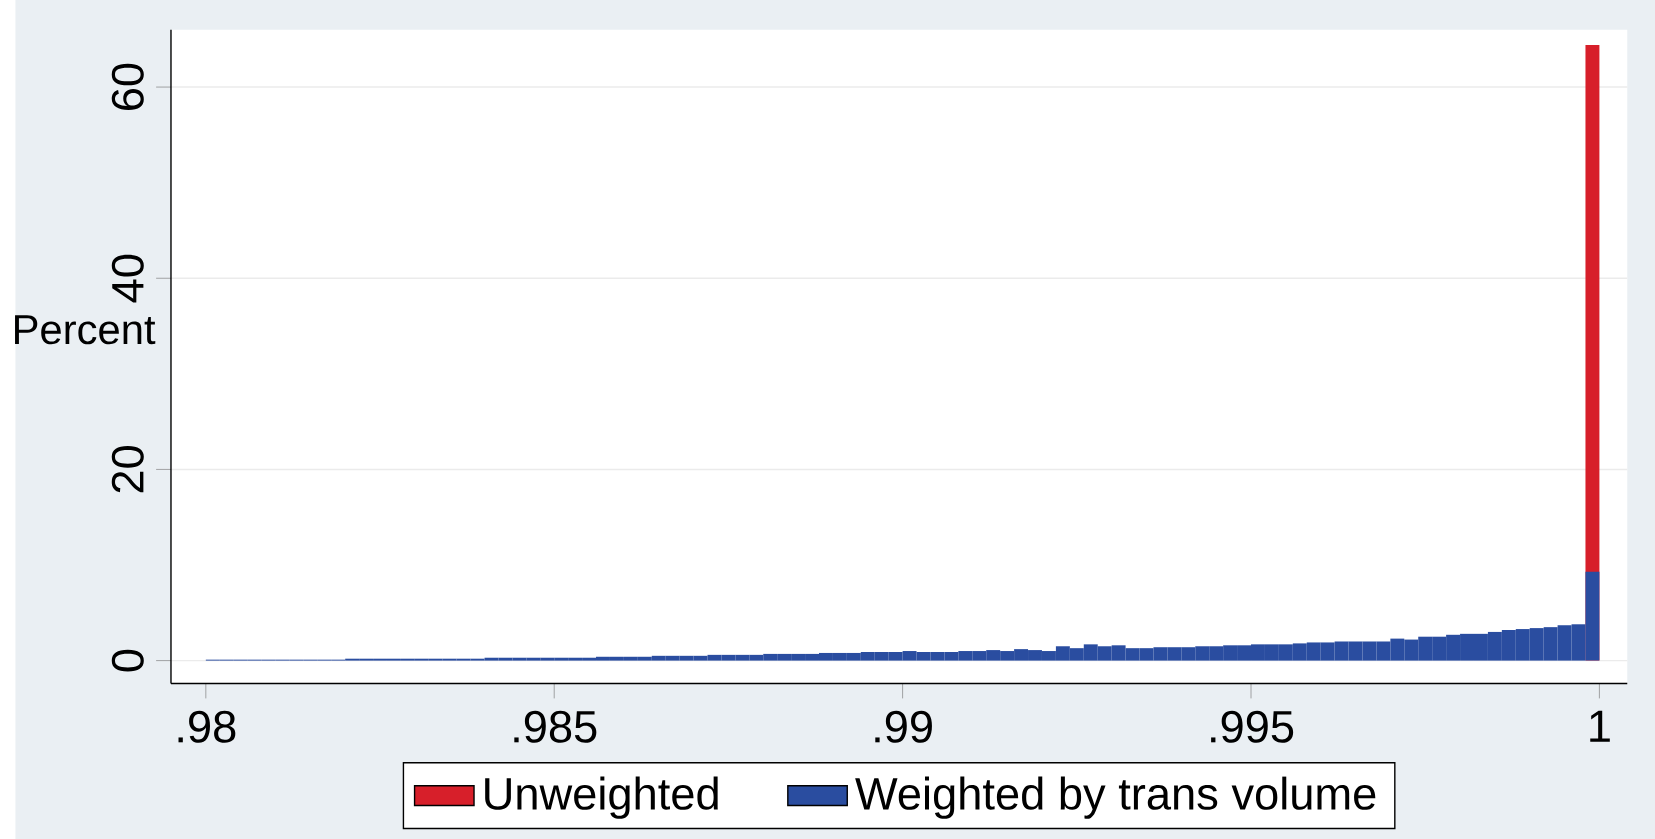 This screenshot has width=1655, height=839. I want to click on x-tick-label: .995, so click(1252, 726).